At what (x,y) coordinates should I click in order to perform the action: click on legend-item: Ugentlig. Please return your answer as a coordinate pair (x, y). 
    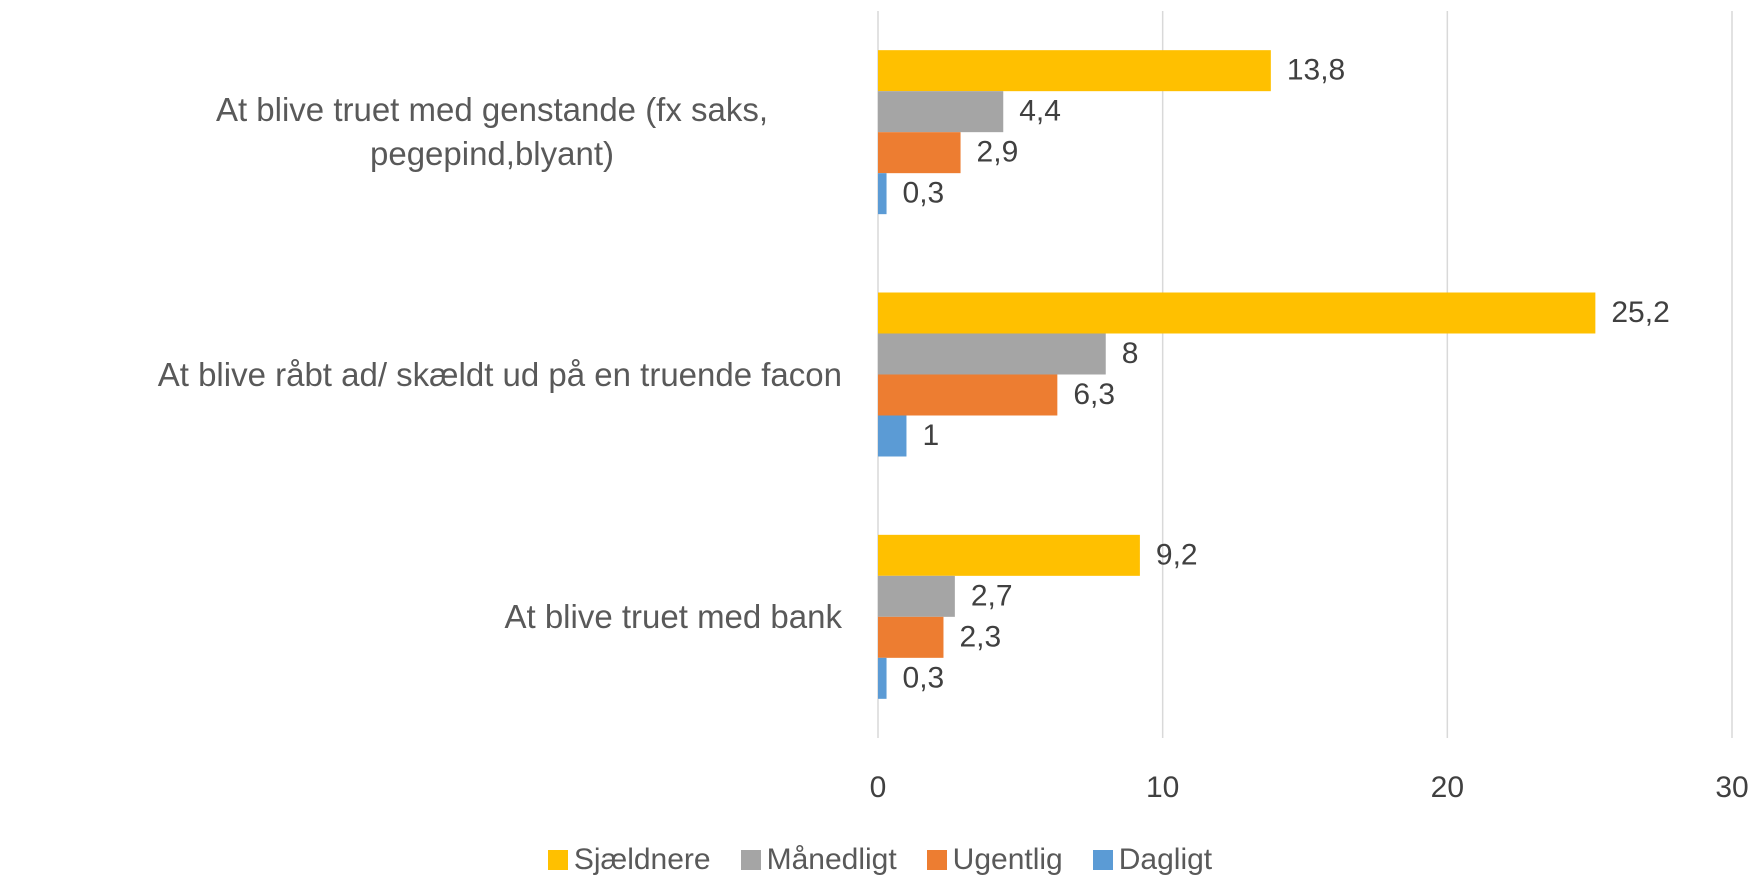
    Looking at the image, I should click on (994, 860).